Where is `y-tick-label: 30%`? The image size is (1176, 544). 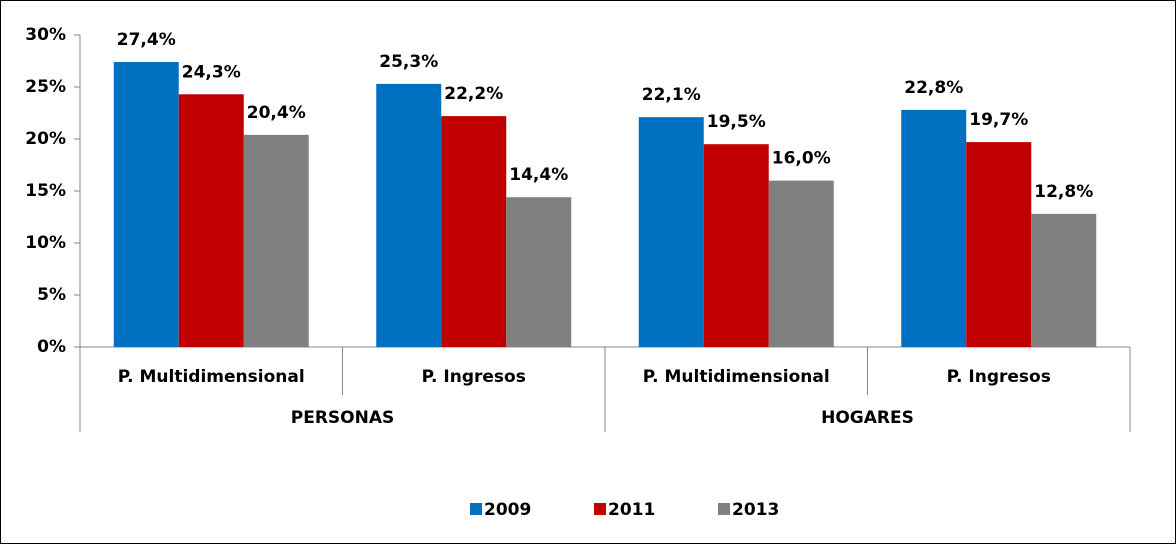 y-tick-label: 30% is located at coordinates (45, 35).